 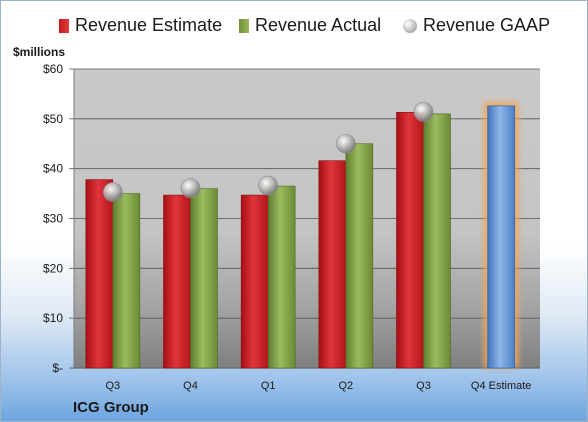 What do you see at coordinates (244, 25) in the screenshot?
I see `legend-swatch-actual` at bounding box center [244, 25].